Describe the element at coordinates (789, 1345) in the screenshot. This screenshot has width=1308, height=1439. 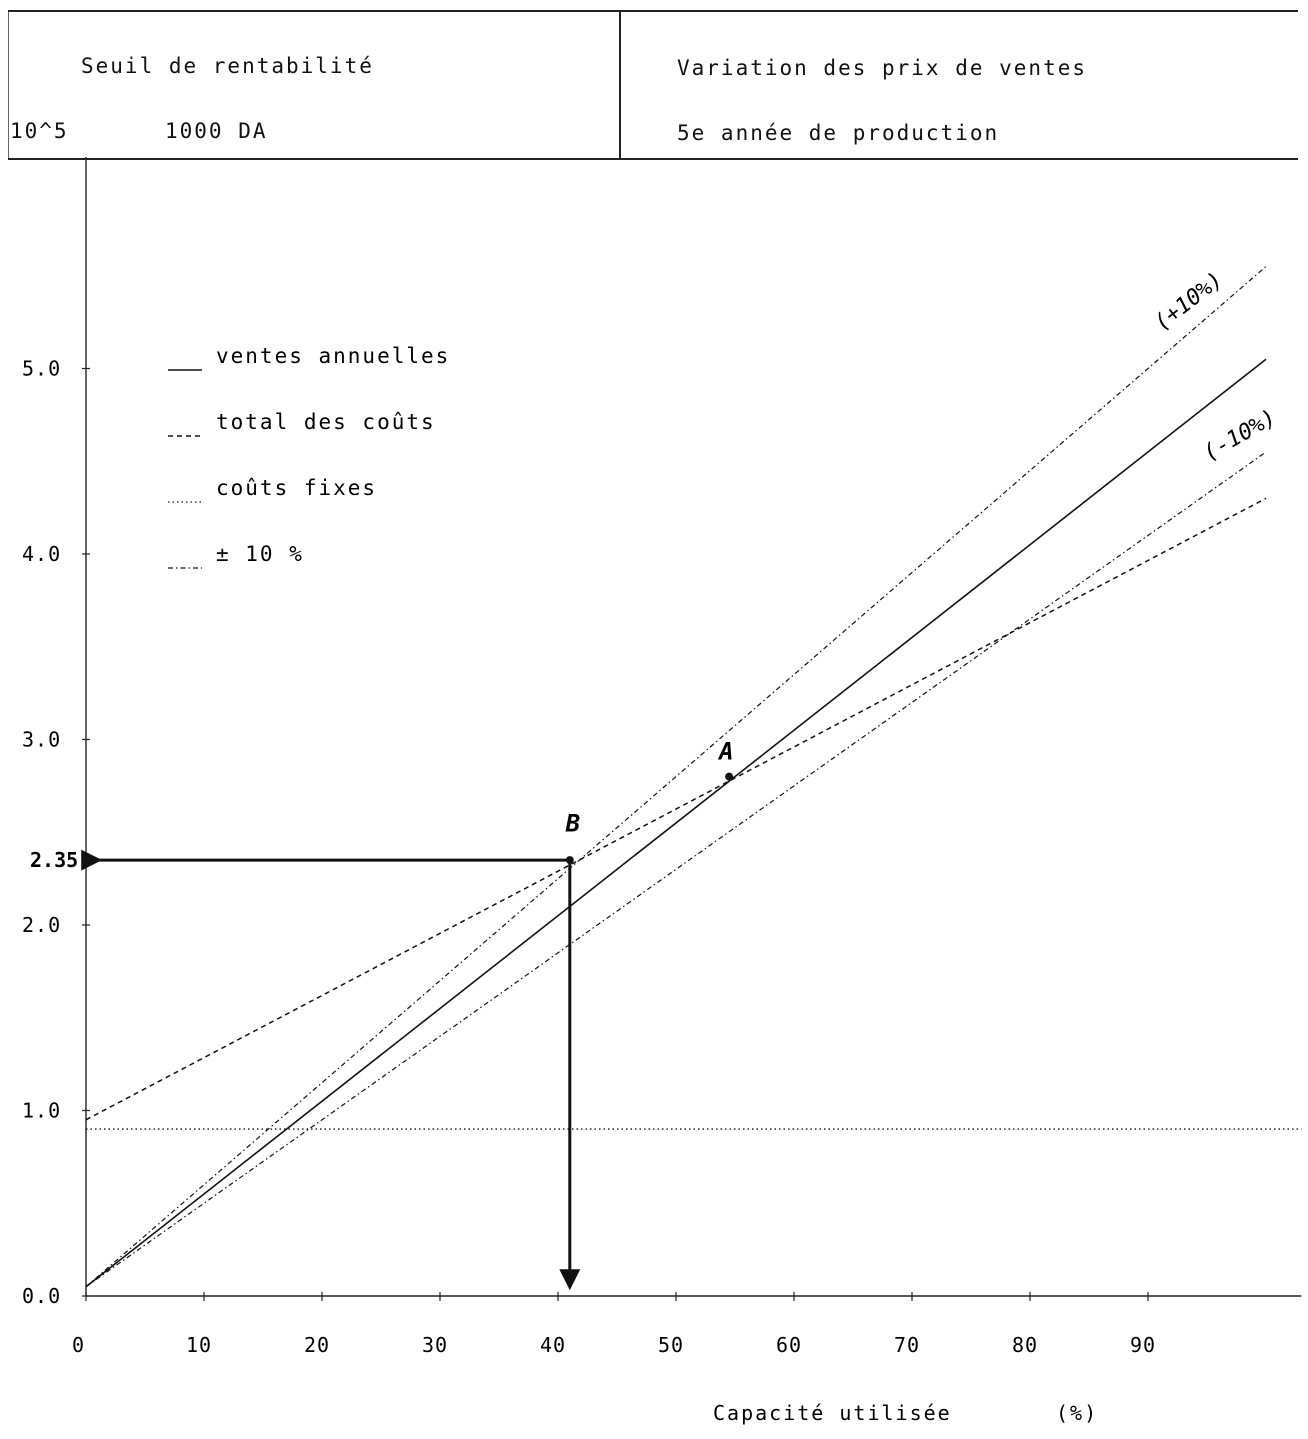
I see `x-tick-label: 60` at that location.